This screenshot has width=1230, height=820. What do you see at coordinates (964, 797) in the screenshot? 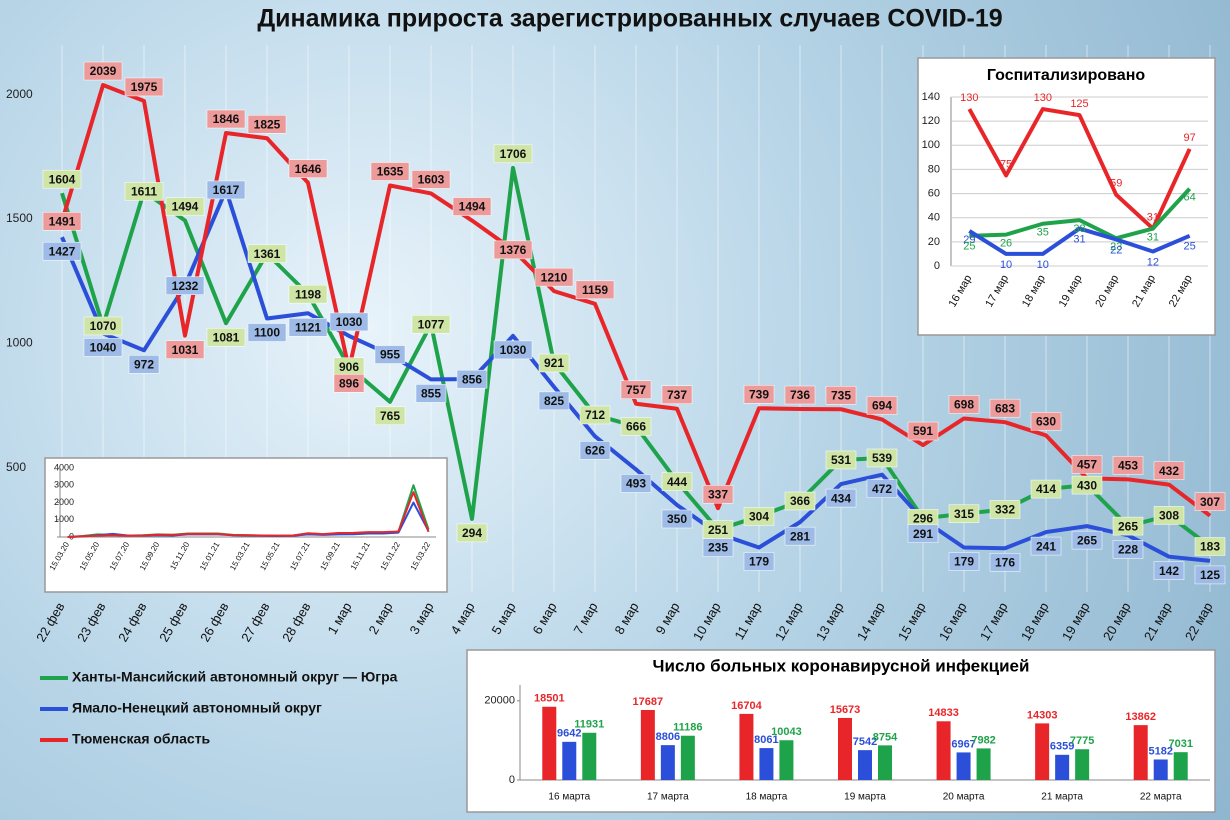
I see `x-tick-label: 20 марта` at bounding box center [964, 797].